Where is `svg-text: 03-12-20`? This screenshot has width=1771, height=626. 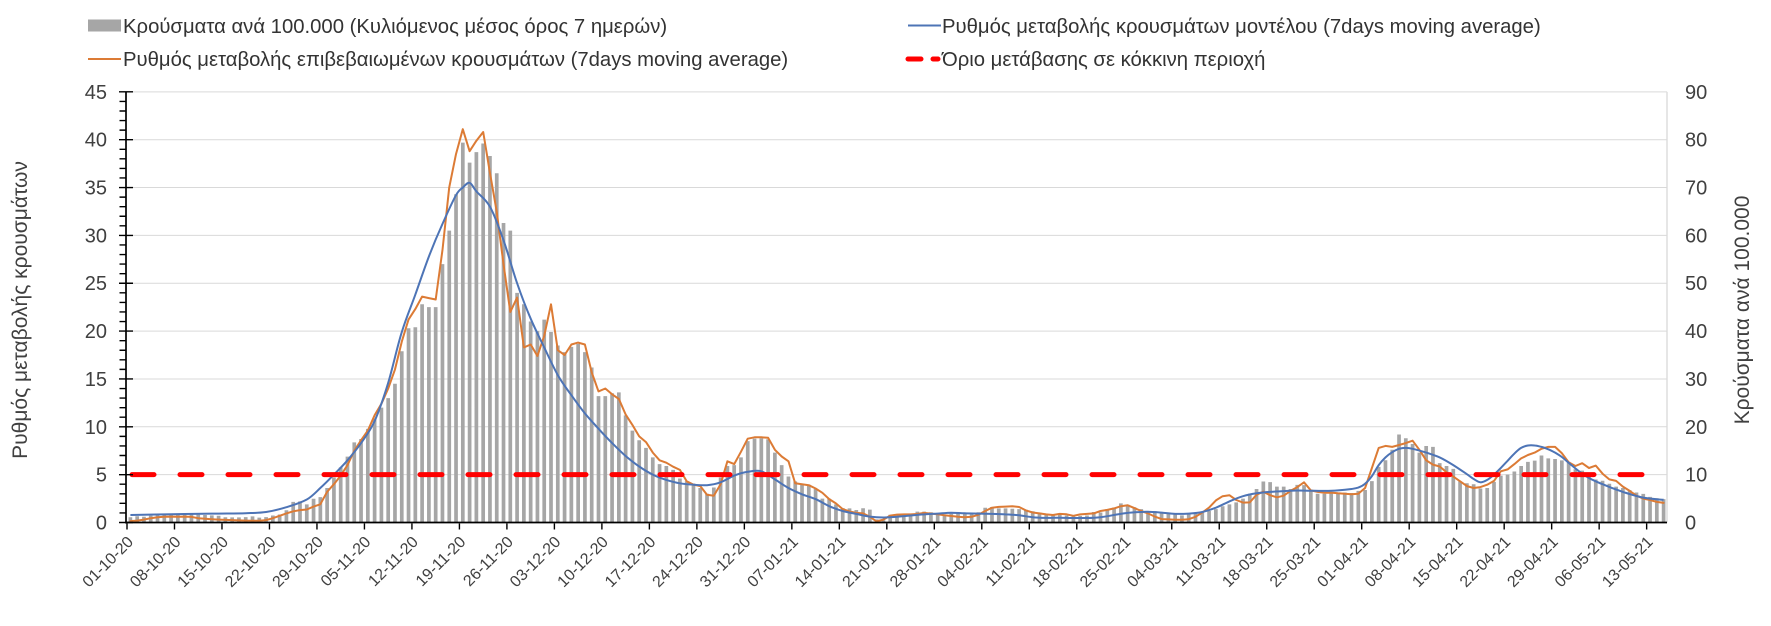
svg-text: 03-12-20 is located at coordinates (535, 562).